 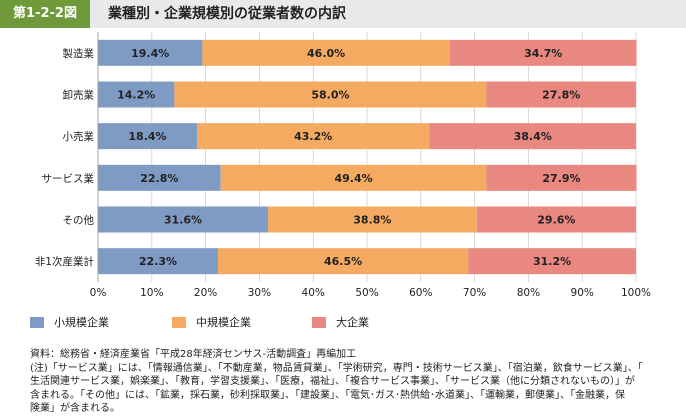 I want to click on x-tick-label: 20%, so click(x=205, y=293).